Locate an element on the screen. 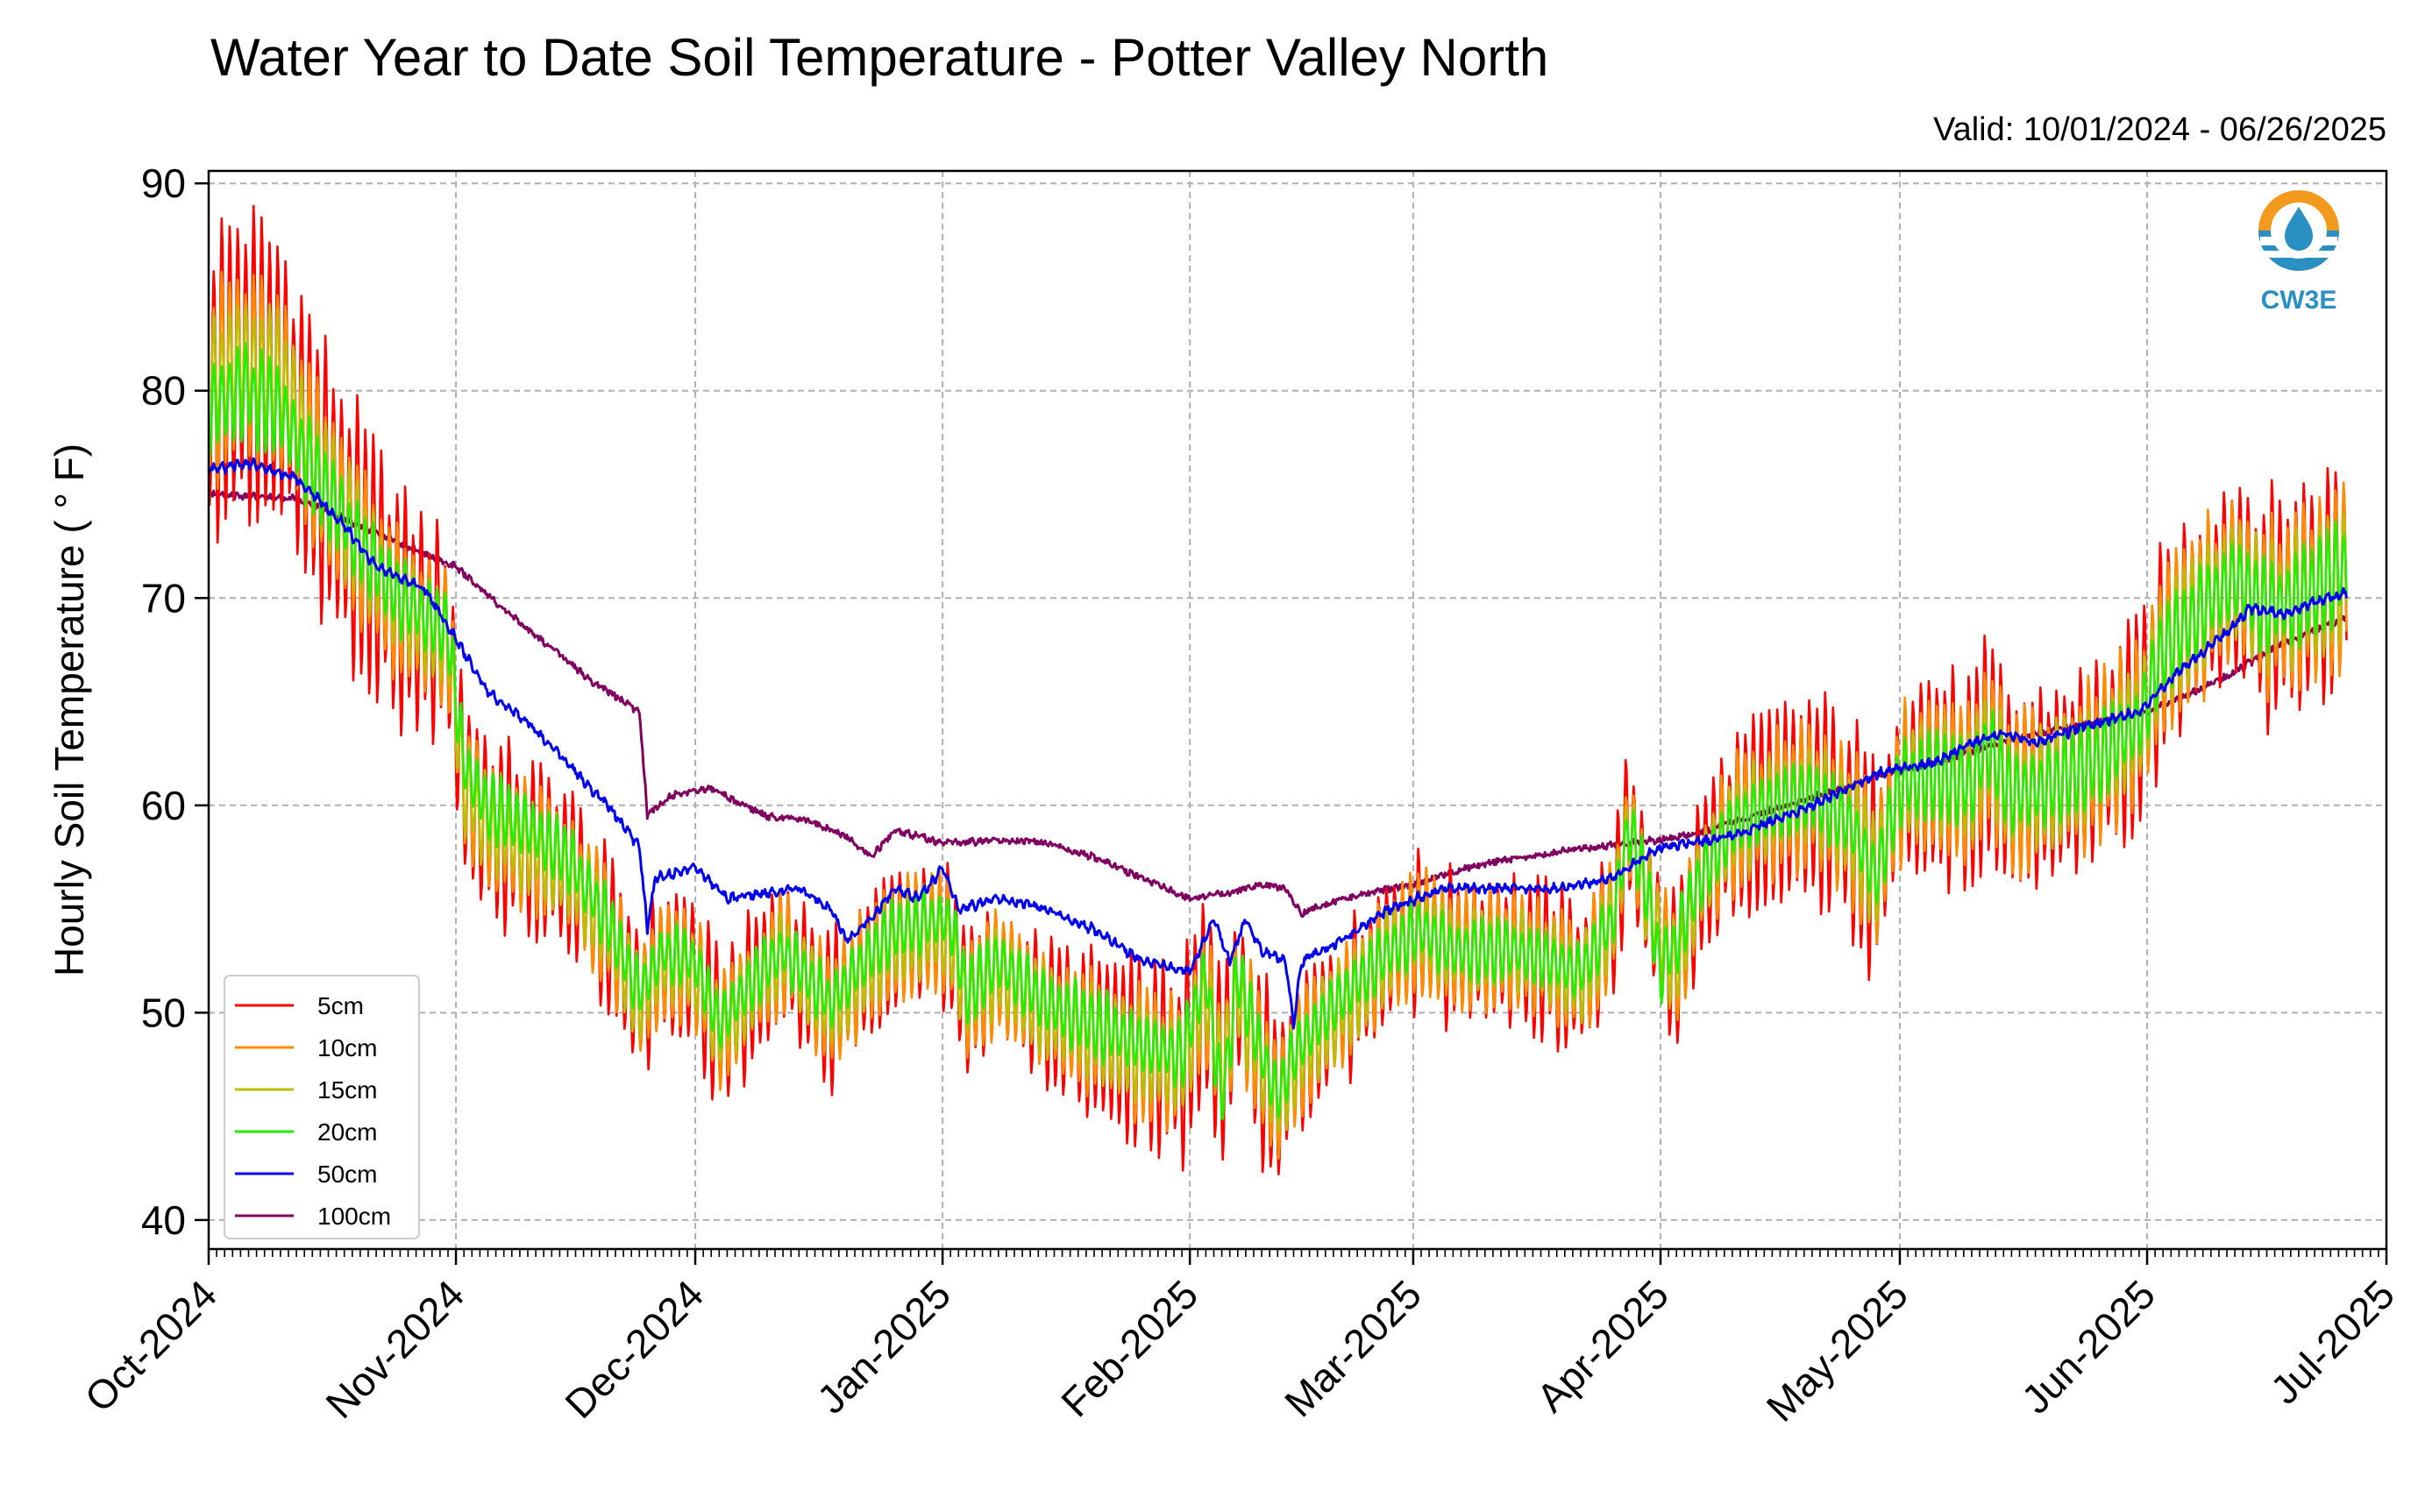 This screenshot has width=2418, height=1512. legend-label-10cm: 10cm is located at coordinates (347, 1047).